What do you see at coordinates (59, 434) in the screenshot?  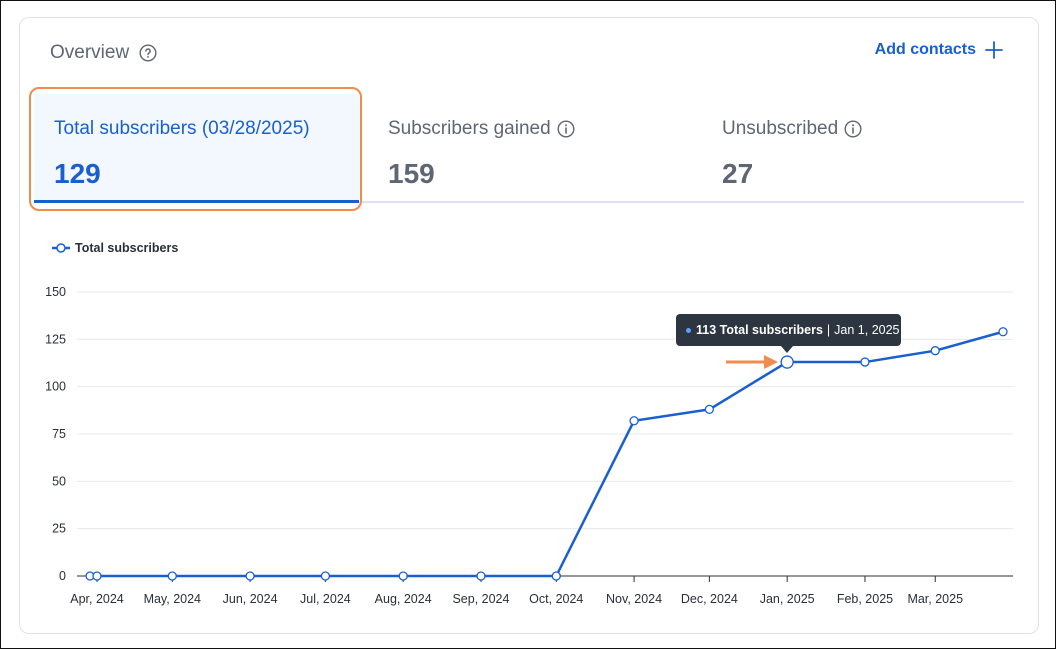 I see `y-tick-label: 75` at bounding box center [59, 434].